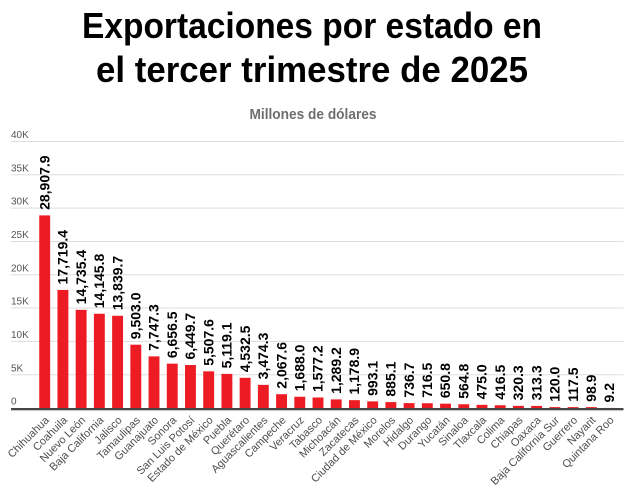  Describe the element at coordinates (99, 281) in the screenshot. I see `svg-text: 14,145.8` at that location.